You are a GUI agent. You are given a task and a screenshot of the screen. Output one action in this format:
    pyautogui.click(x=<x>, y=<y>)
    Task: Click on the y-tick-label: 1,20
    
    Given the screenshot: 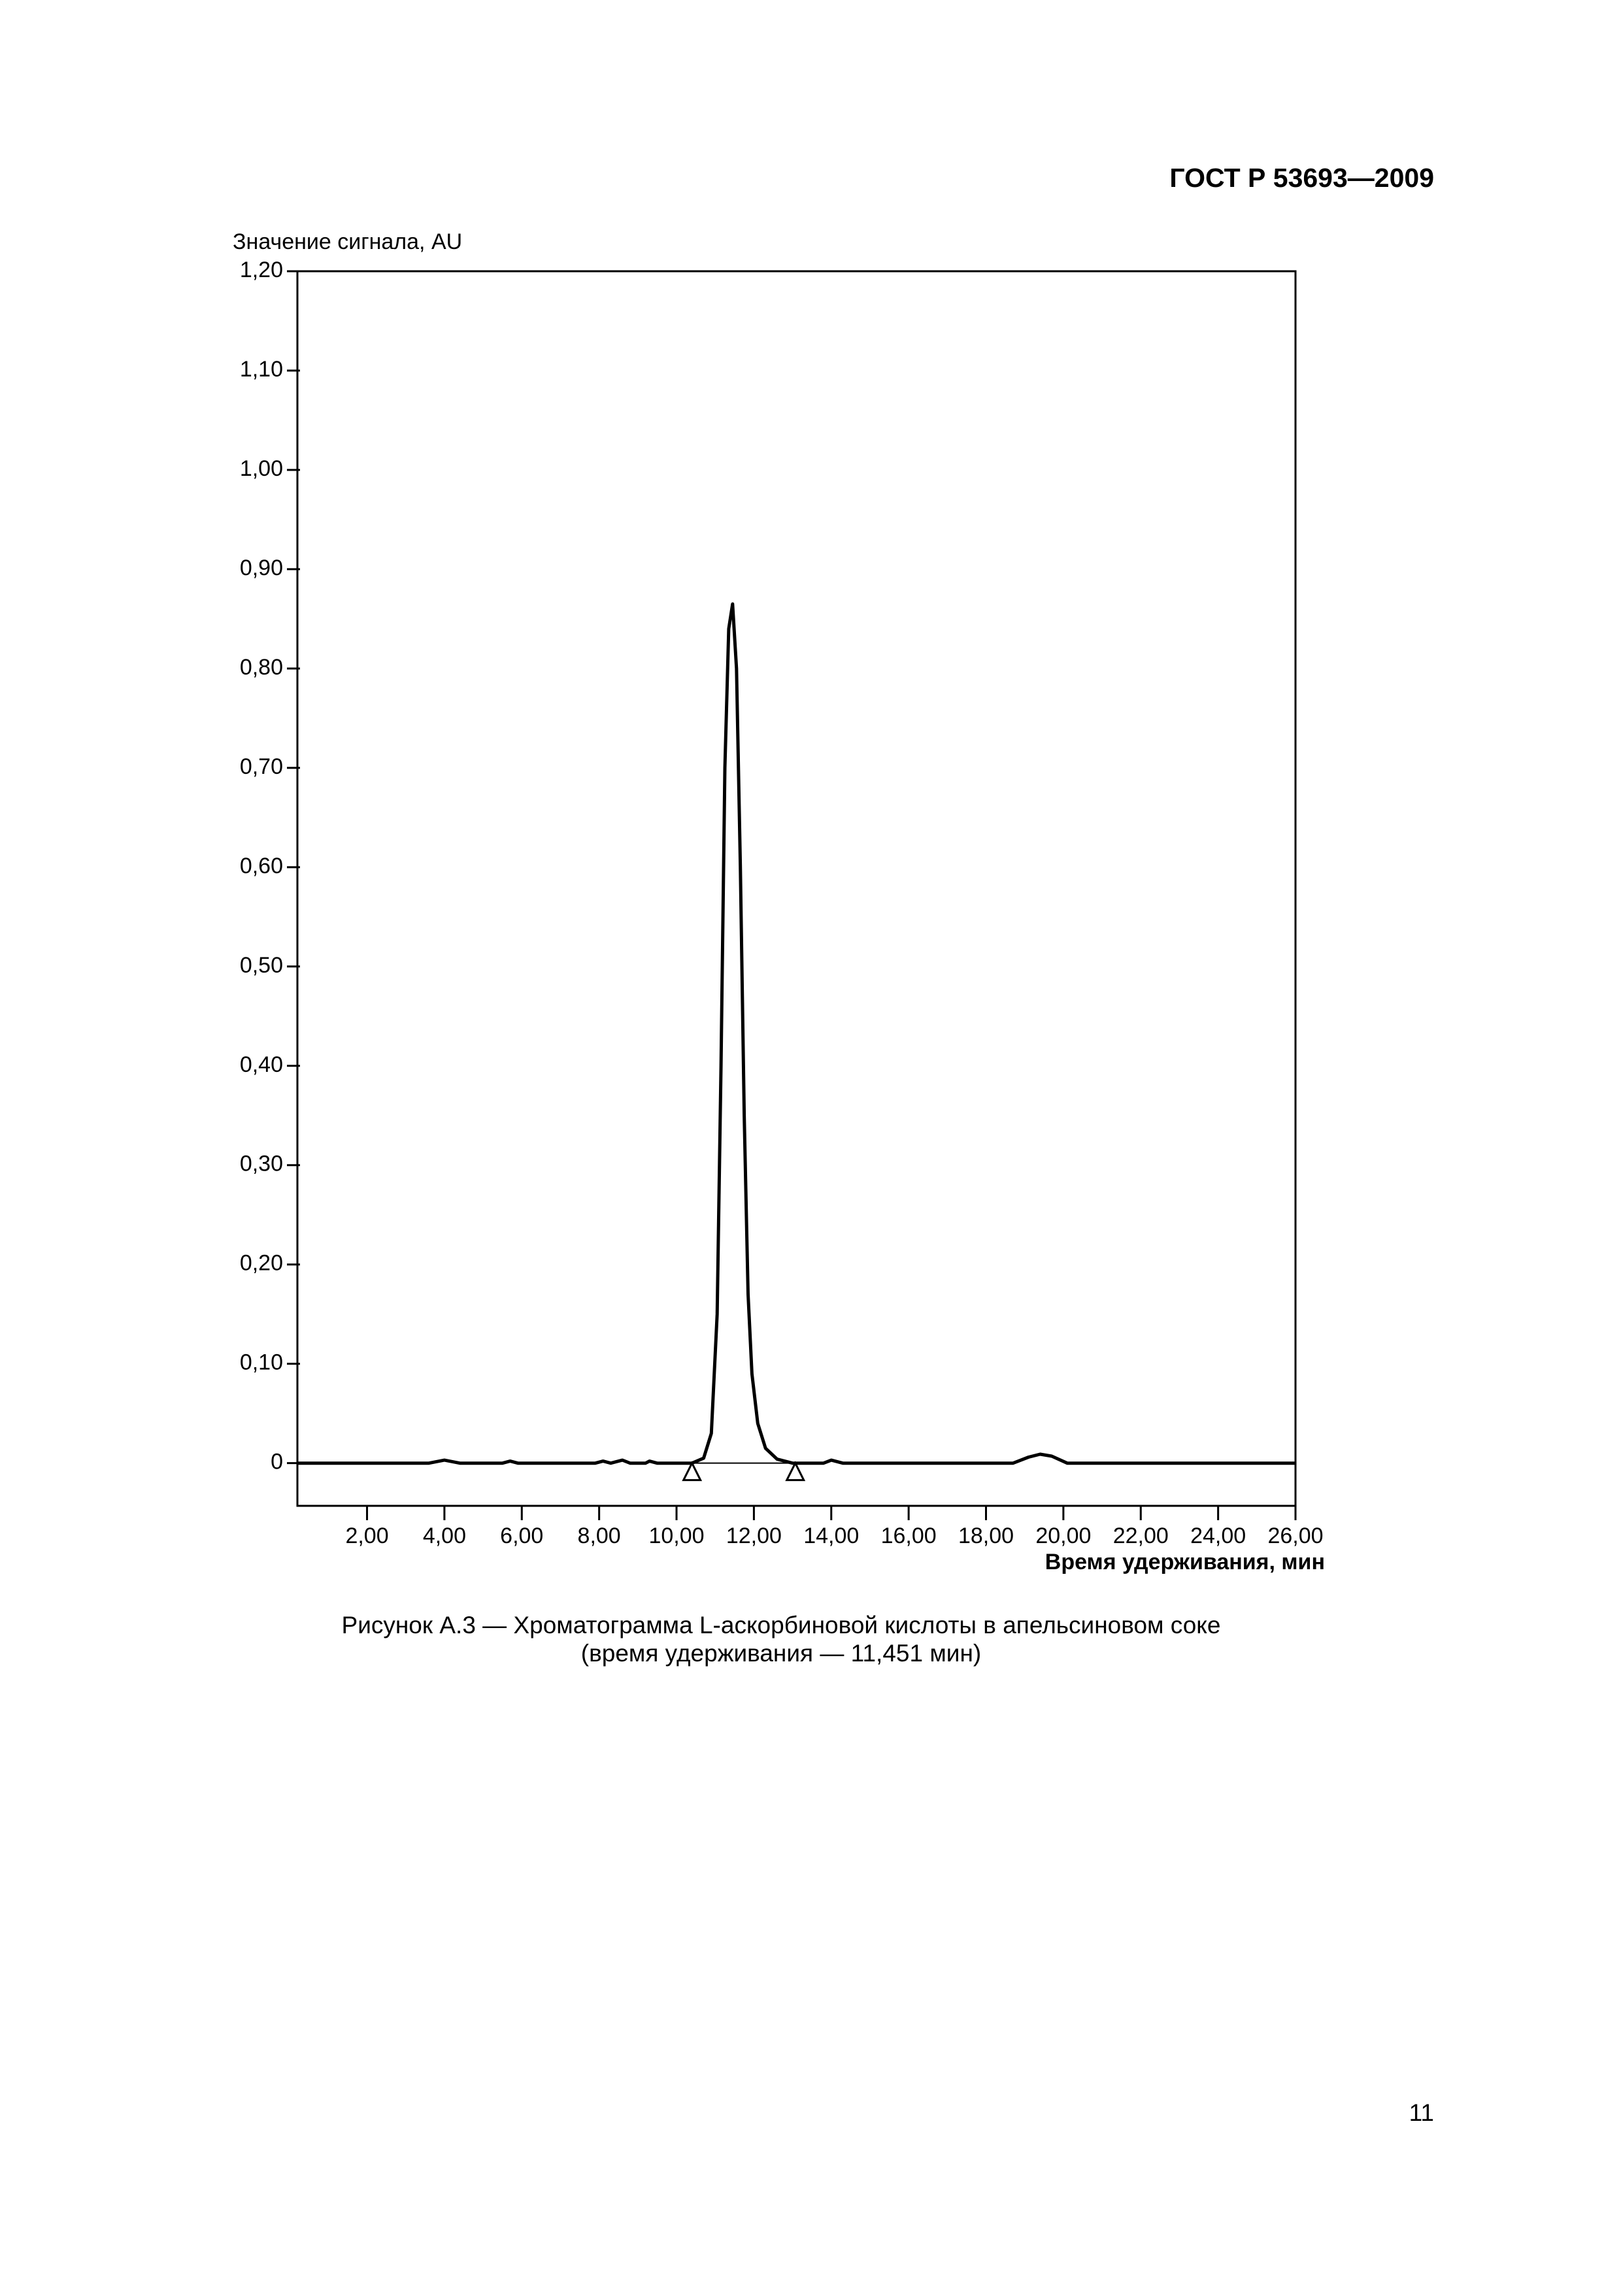 What is the action you would take?
    pyautogui.click(x=261, y=270)
    